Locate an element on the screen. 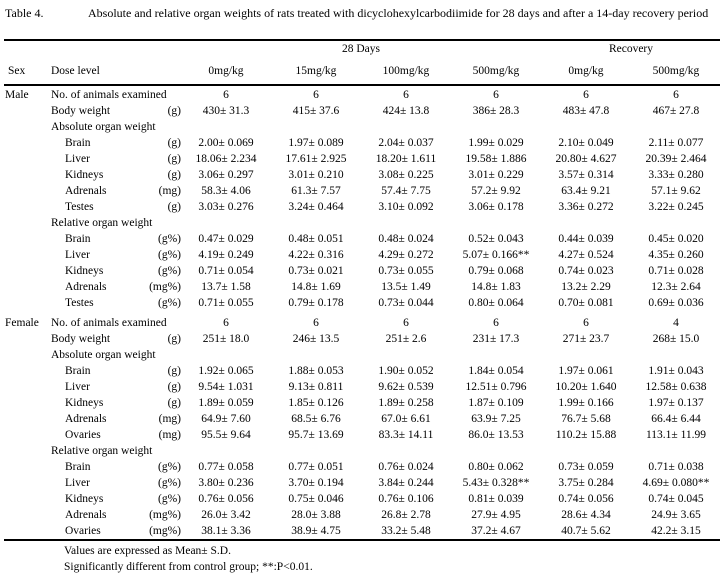  cell-value: 57.2± 9.92 is located at coordinates (496, 191).